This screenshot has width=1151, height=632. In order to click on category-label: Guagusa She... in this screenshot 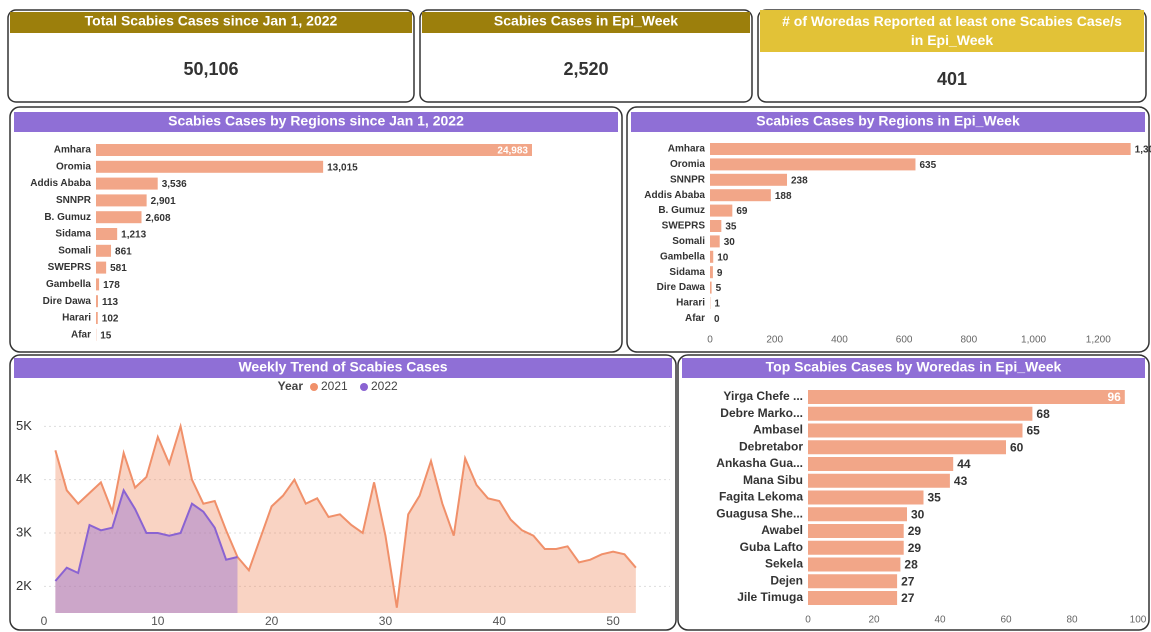, I will do `click(759, 513)`.